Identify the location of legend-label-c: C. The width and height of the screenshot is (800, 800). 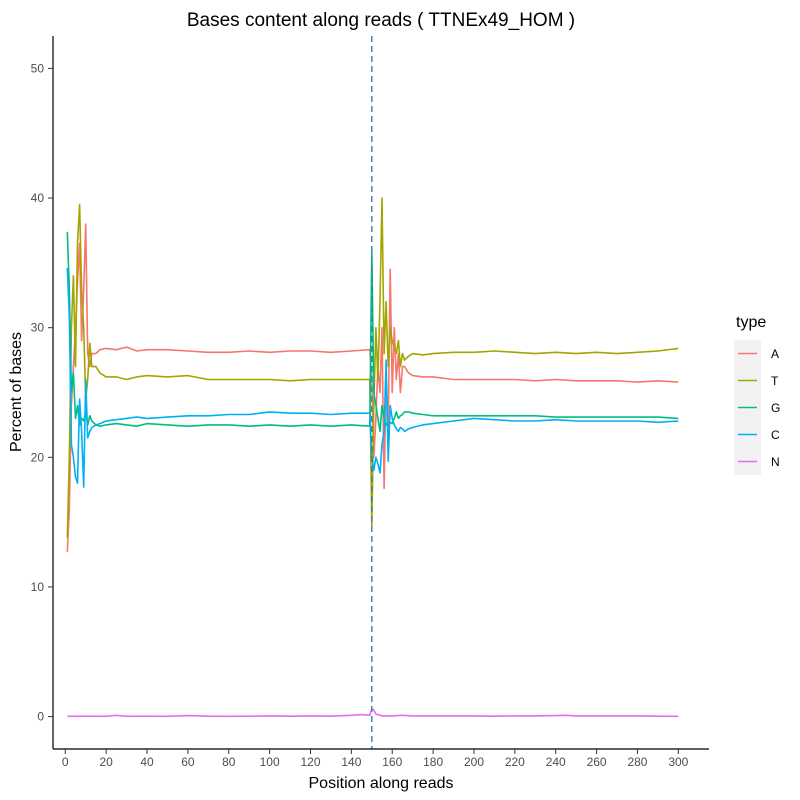
(775, 435).